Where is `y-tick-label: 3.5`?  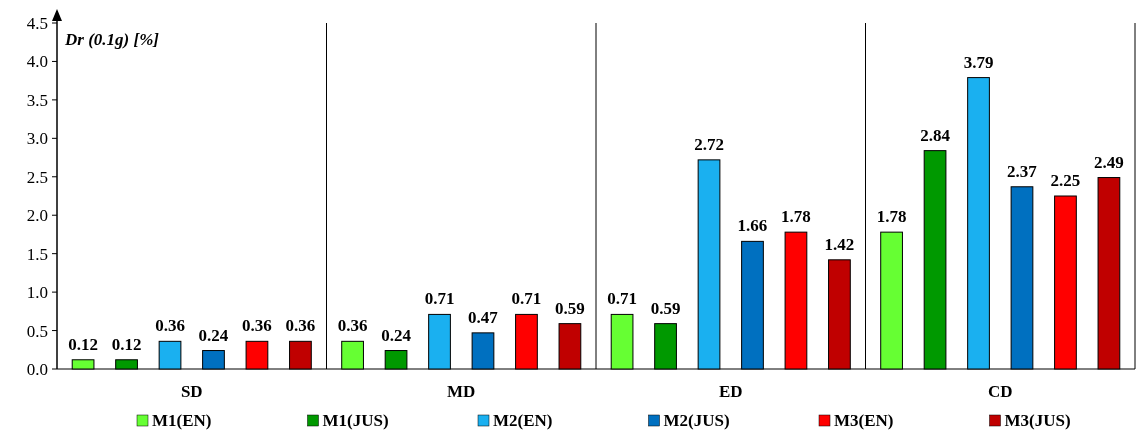 y-tick-label: 3.5 is located at coordinates (37, 100).